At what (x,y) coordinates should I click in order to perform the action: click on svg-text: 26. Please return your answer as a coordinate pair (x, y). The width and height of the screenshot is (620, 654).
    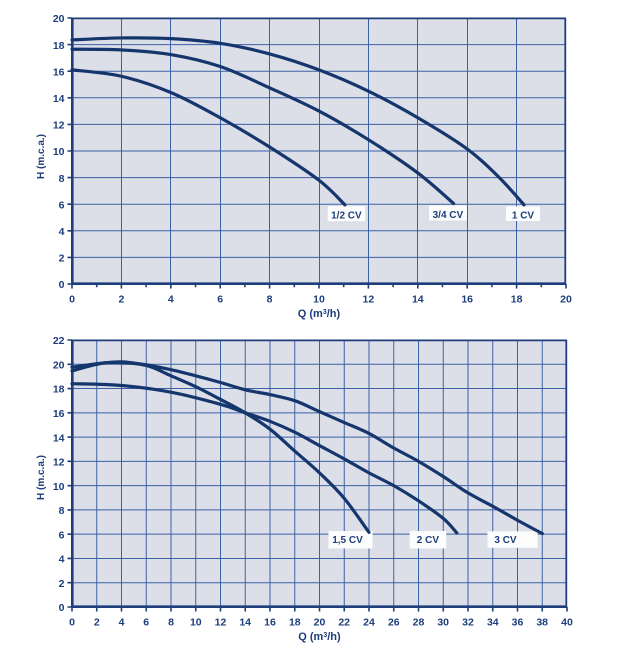
    Looking at the image, I should click on (394, 622).